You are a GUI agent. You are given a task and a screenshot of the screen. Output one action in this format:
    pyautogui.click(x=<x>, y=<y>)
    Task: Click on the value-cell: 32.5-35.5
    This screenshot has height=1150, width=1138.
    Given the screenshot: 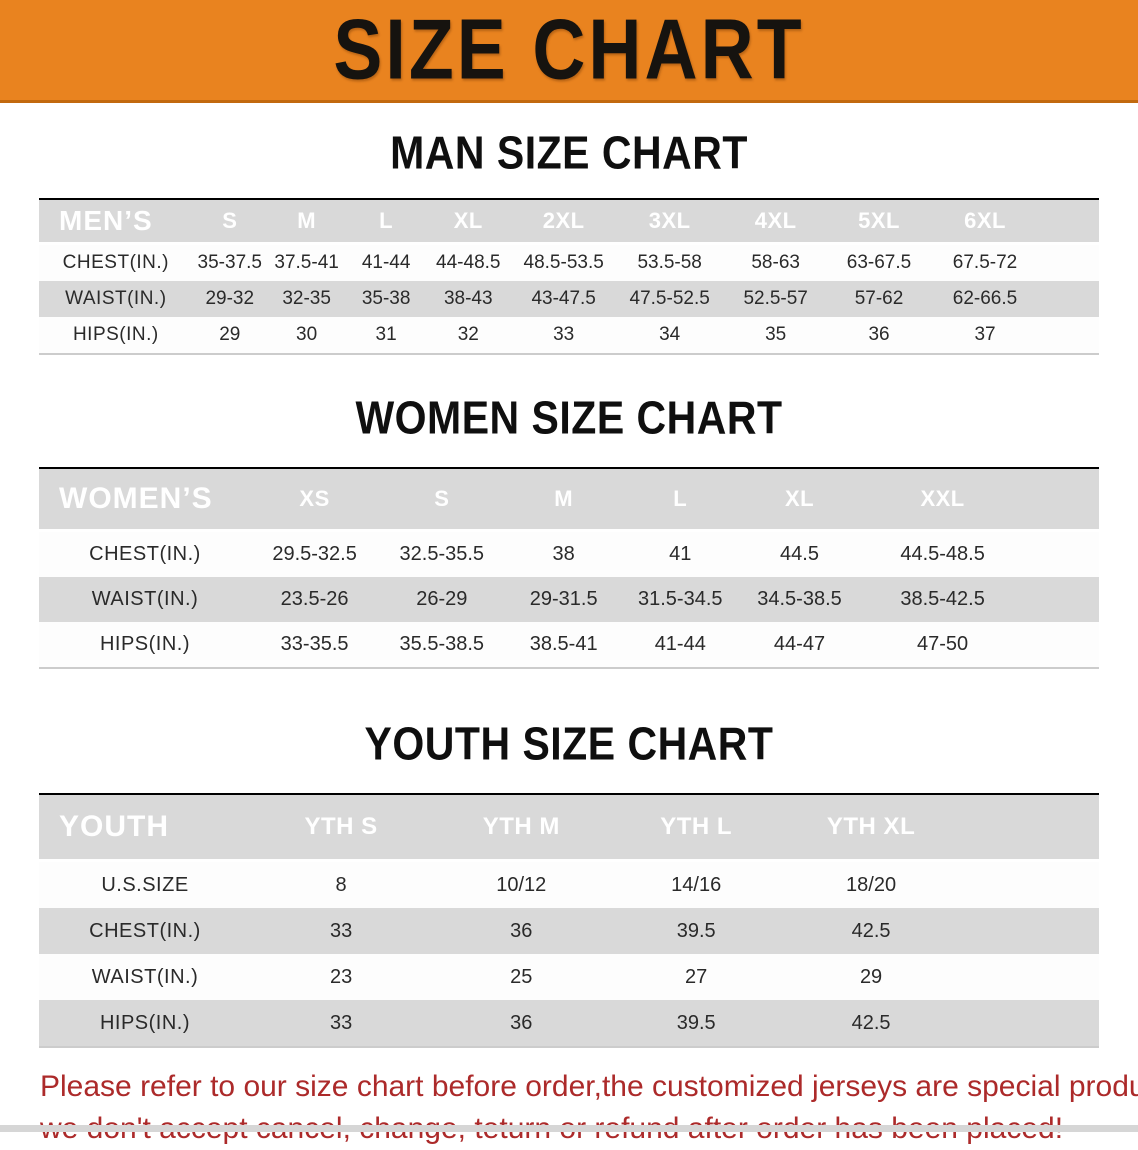 What is the action you would take?
    pyautogui.click(x=442, y=553)
    